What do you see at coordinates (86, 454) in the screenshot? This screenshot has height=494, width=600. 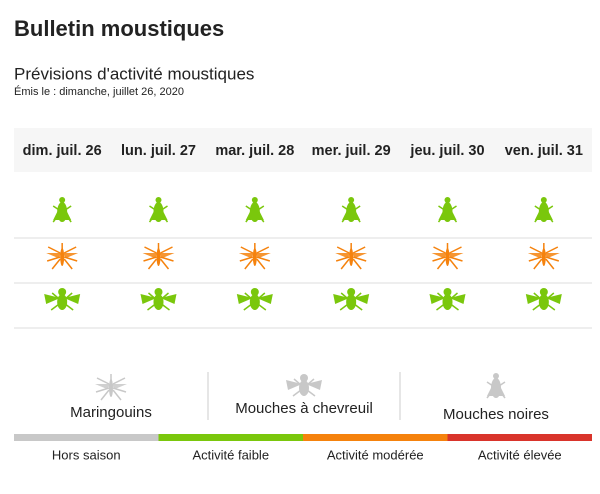 I see `scale-label: Hors saison` at bounding box center [86, 454].